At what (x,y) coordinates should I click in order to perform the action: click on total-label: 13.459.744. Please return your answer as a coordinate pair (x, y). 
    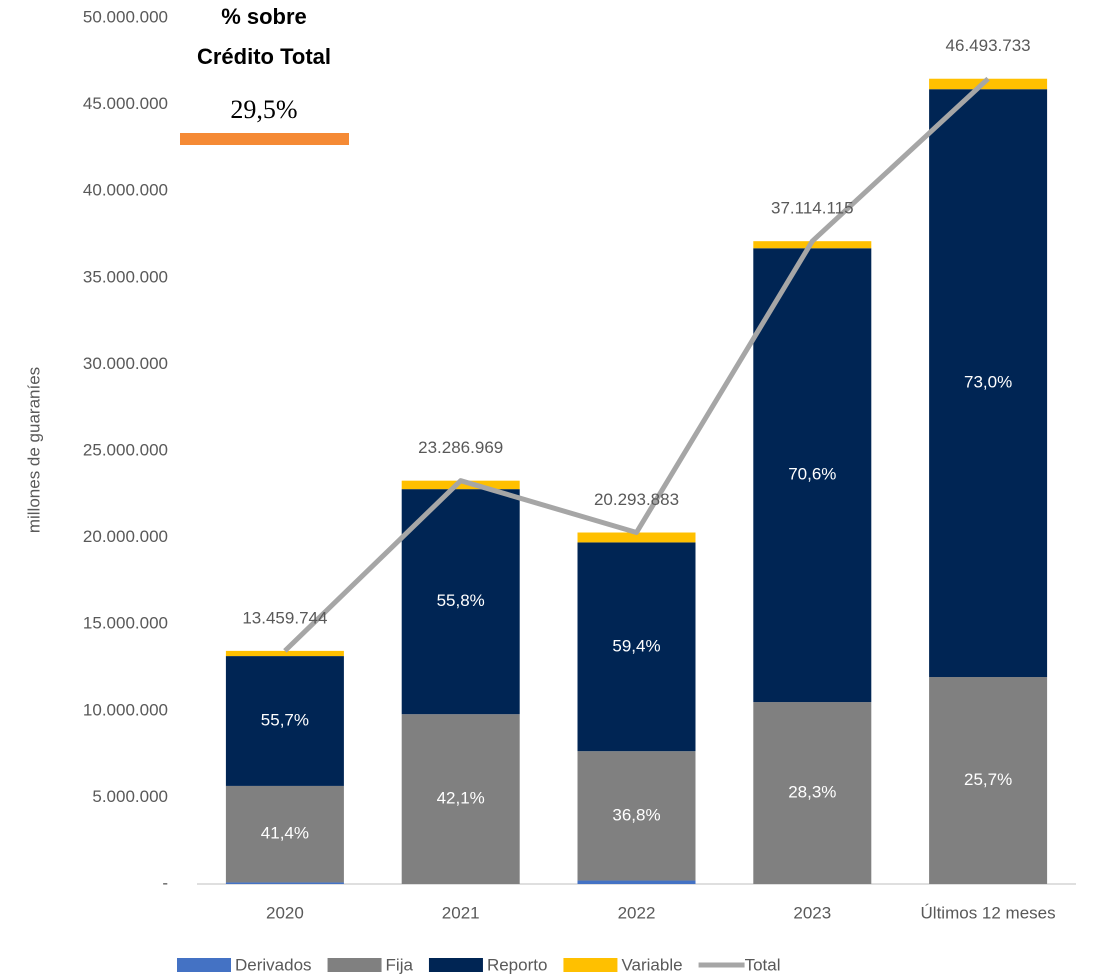
    Looking at the image, I should click on (284, 617).